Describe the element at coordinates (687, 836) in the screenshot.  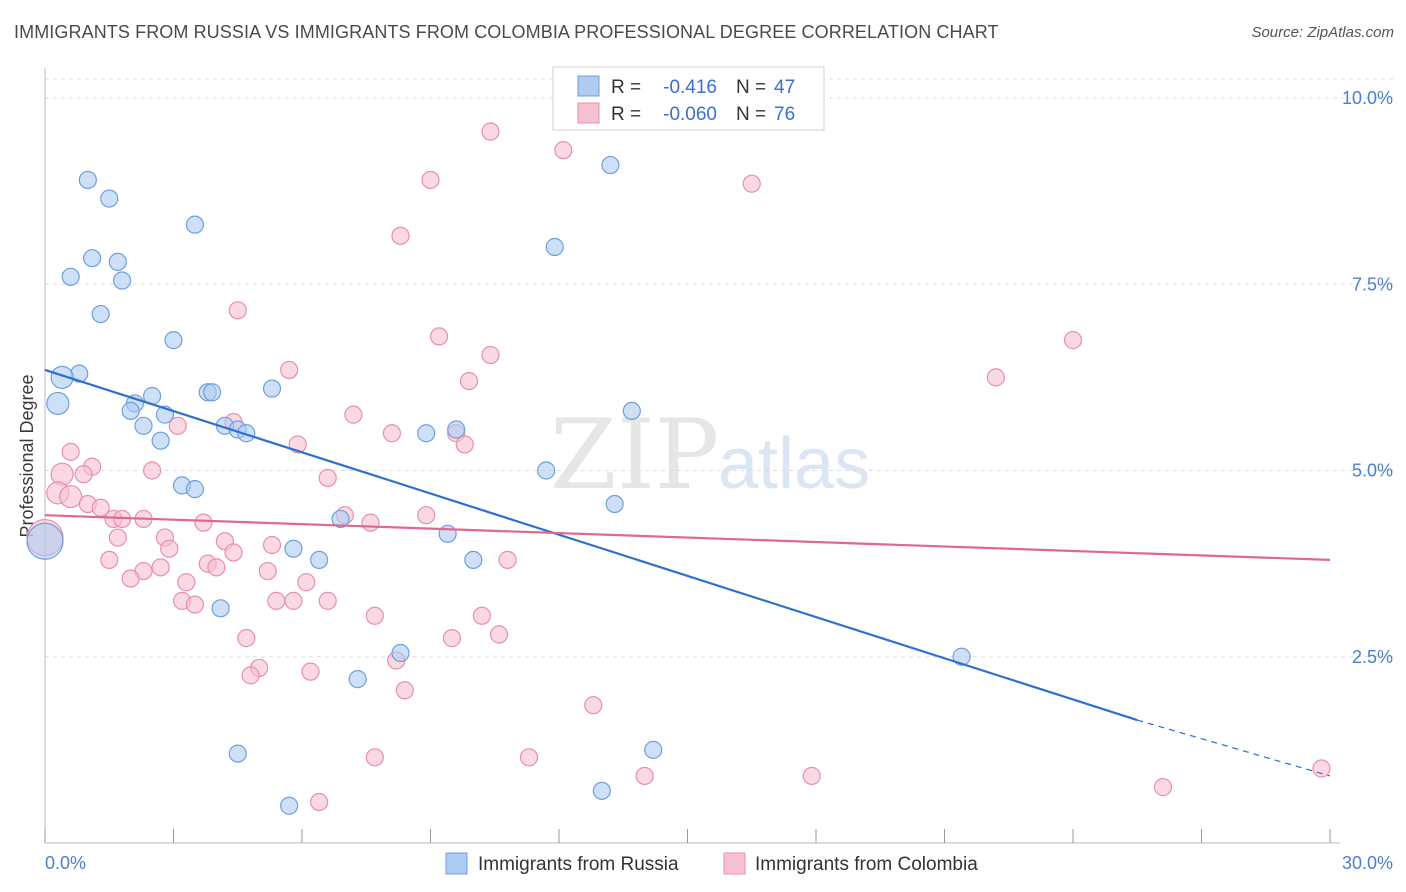
I see `x-tick-marks` at that location.